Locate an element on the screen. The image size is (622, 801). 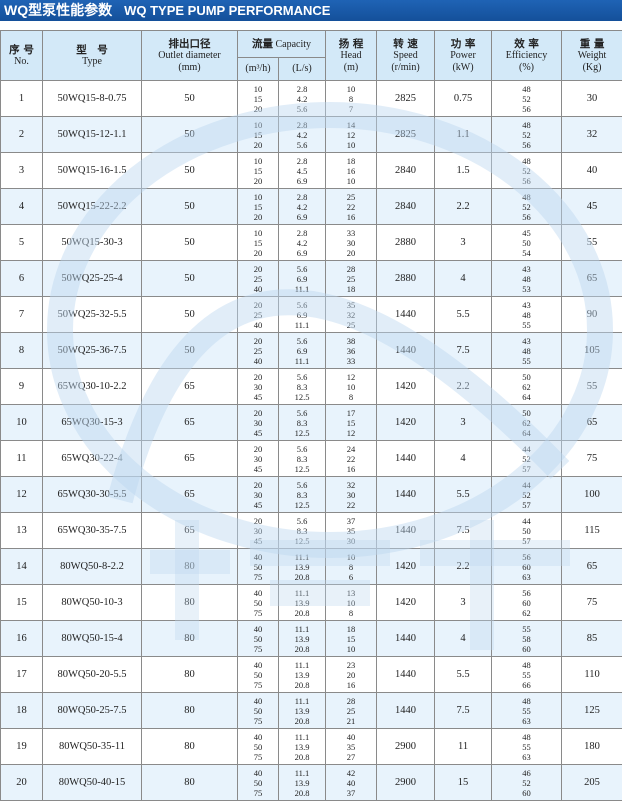
header-label: 重 量 is located at coordinates (592, 44).